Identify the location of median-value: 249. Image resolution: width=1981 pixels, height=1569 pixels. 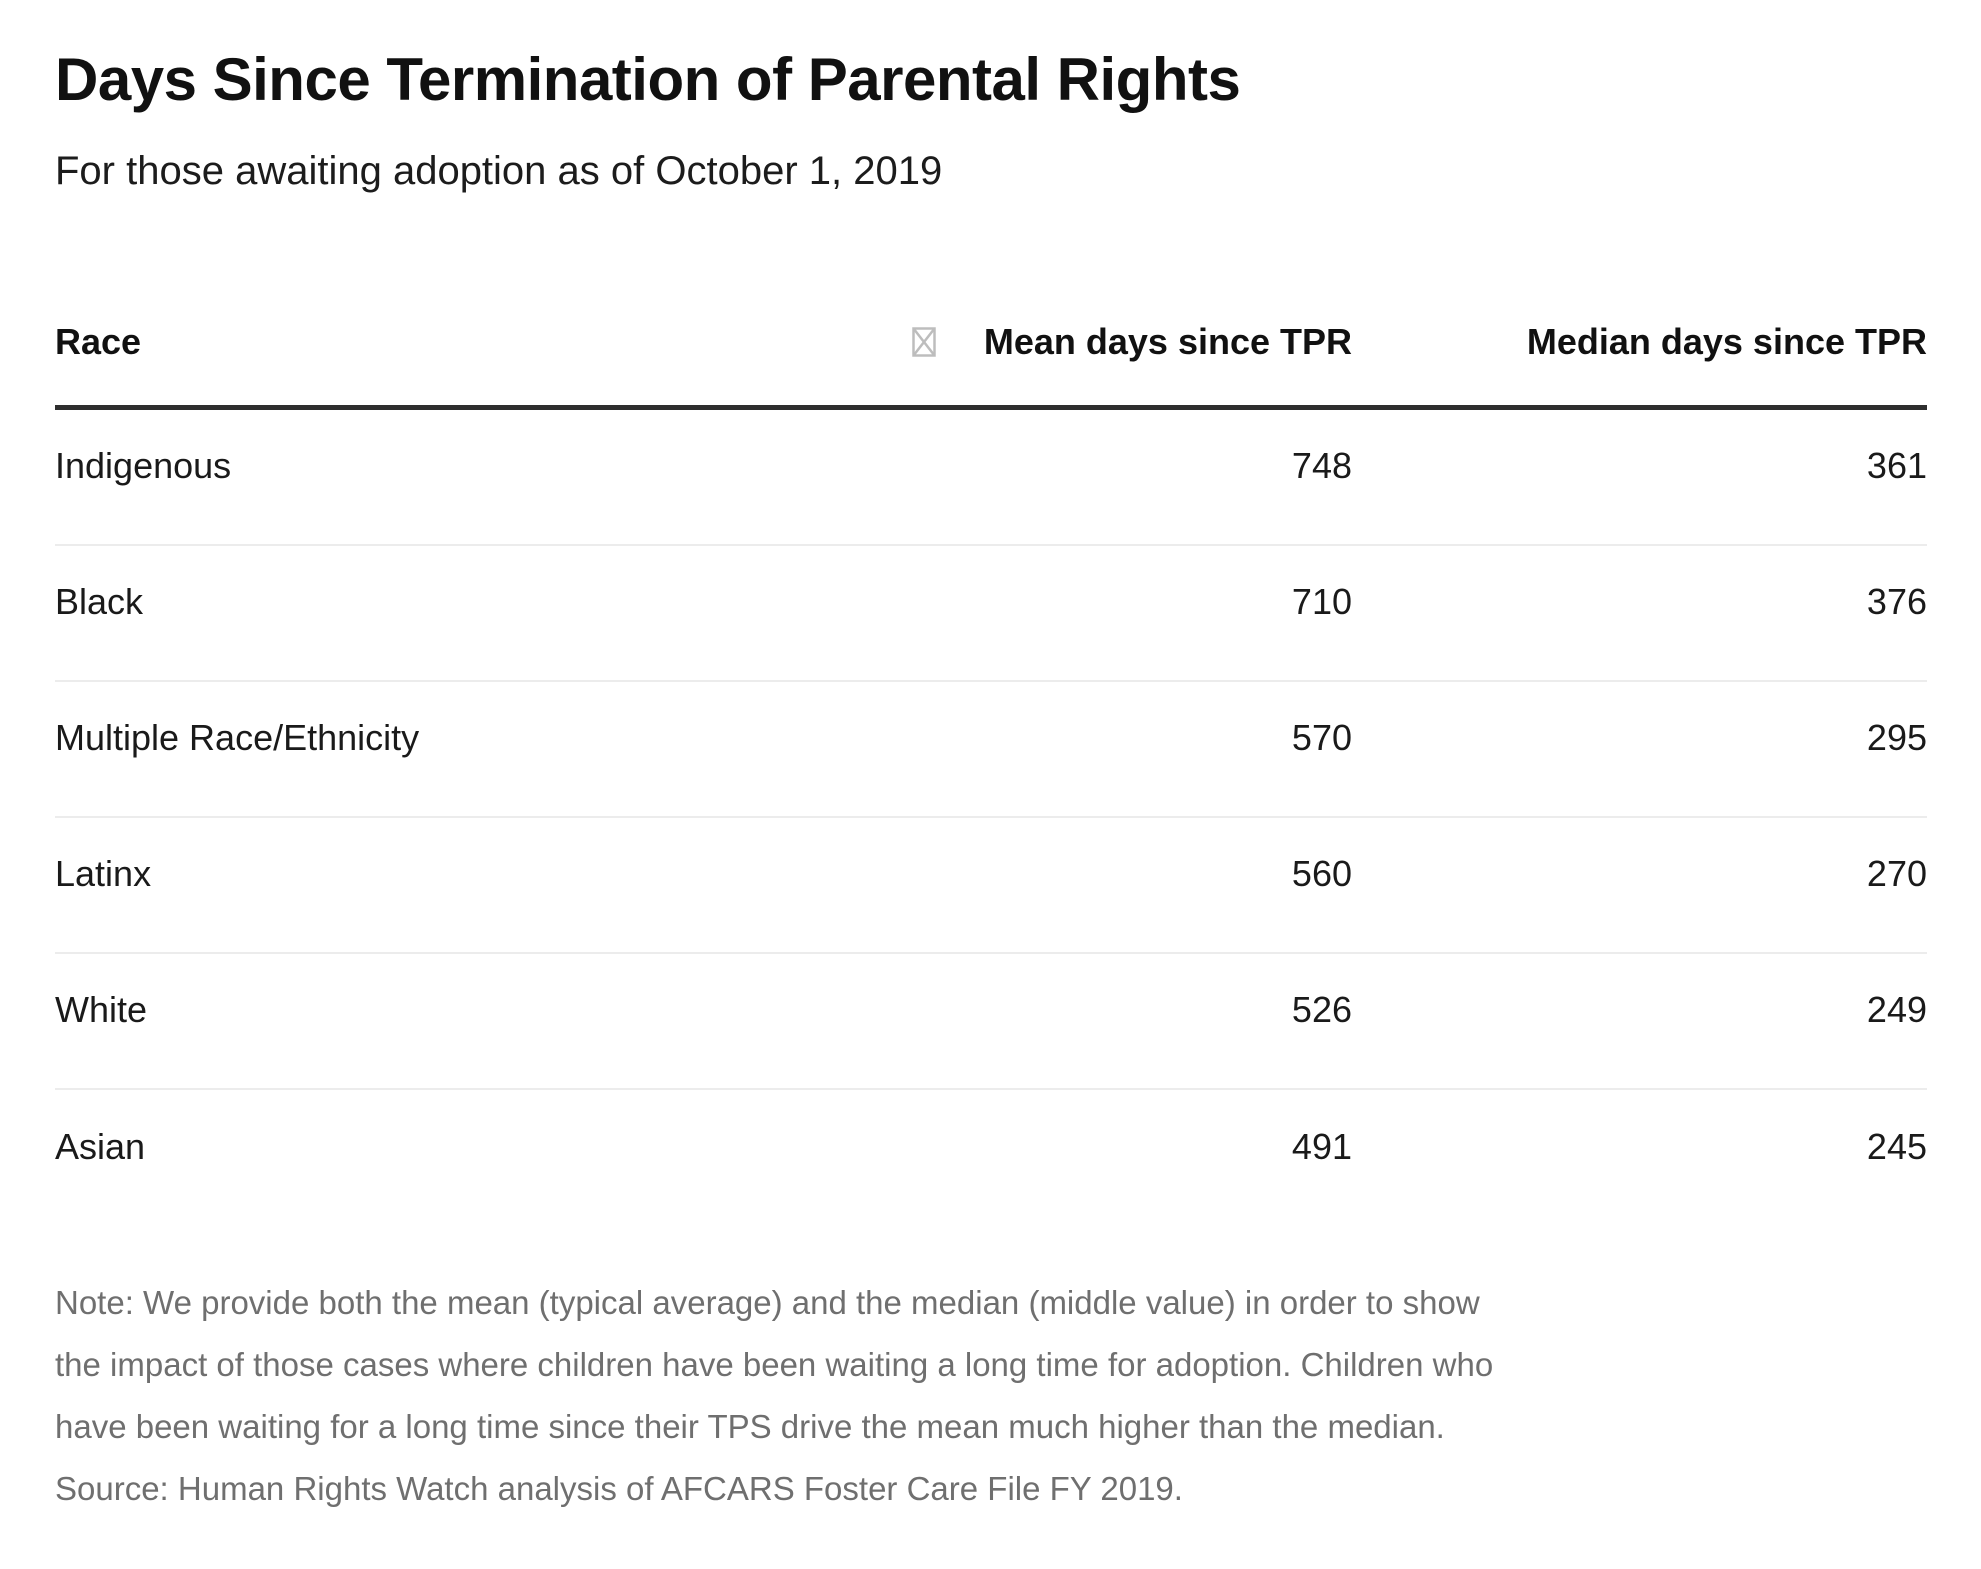
(1896, 1010).